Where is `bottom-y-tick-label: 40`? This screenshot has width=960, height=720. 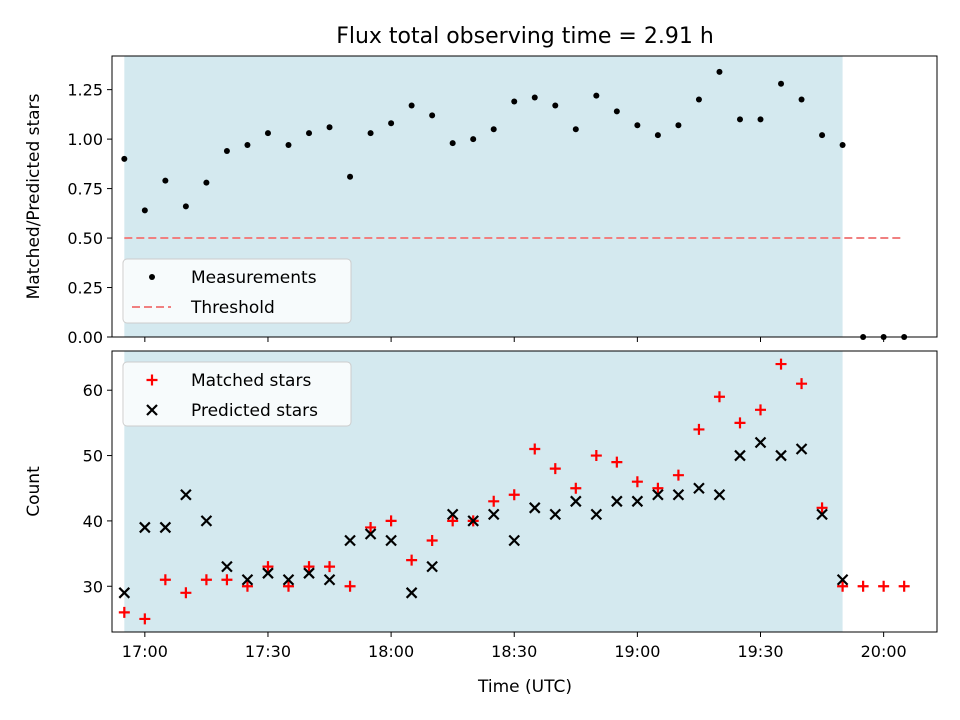
bottom-y-tick-label: 40 is located at coordinates (93, 521).